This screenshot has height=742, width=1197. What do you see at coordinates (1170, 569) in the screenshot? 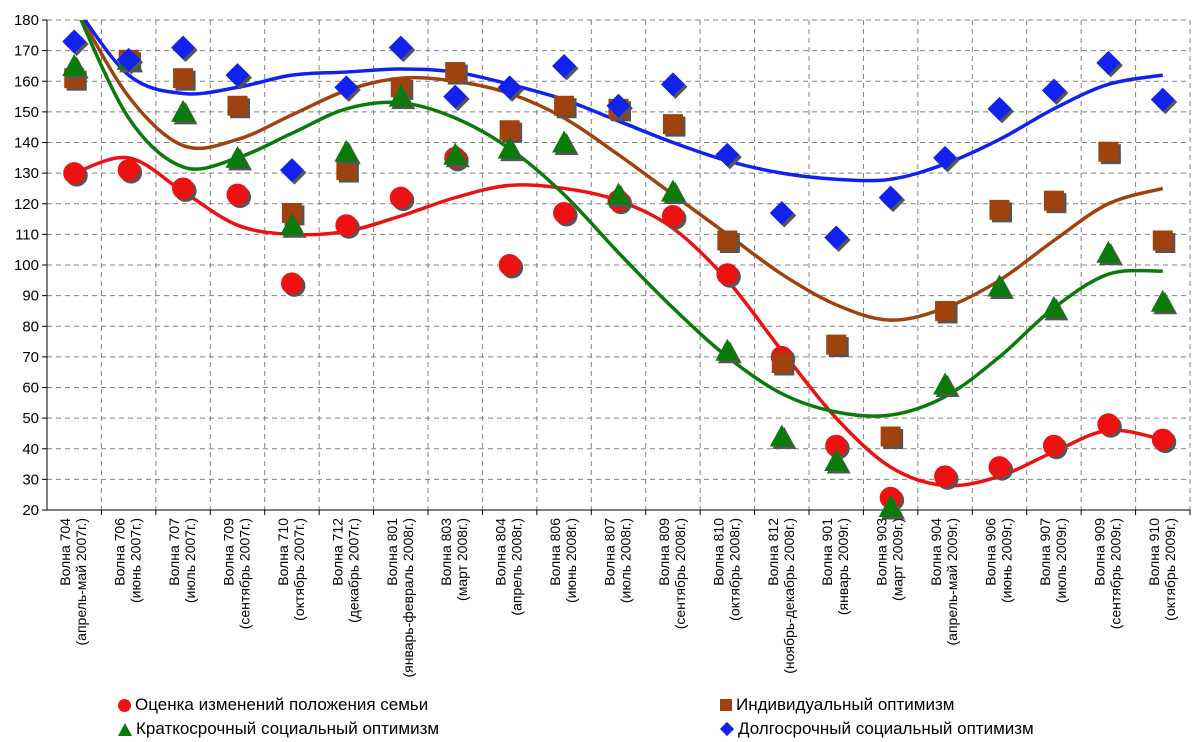
I see `x-tick-label-line: (октябрь 2009г.)` at bounding box center [1170, 569].